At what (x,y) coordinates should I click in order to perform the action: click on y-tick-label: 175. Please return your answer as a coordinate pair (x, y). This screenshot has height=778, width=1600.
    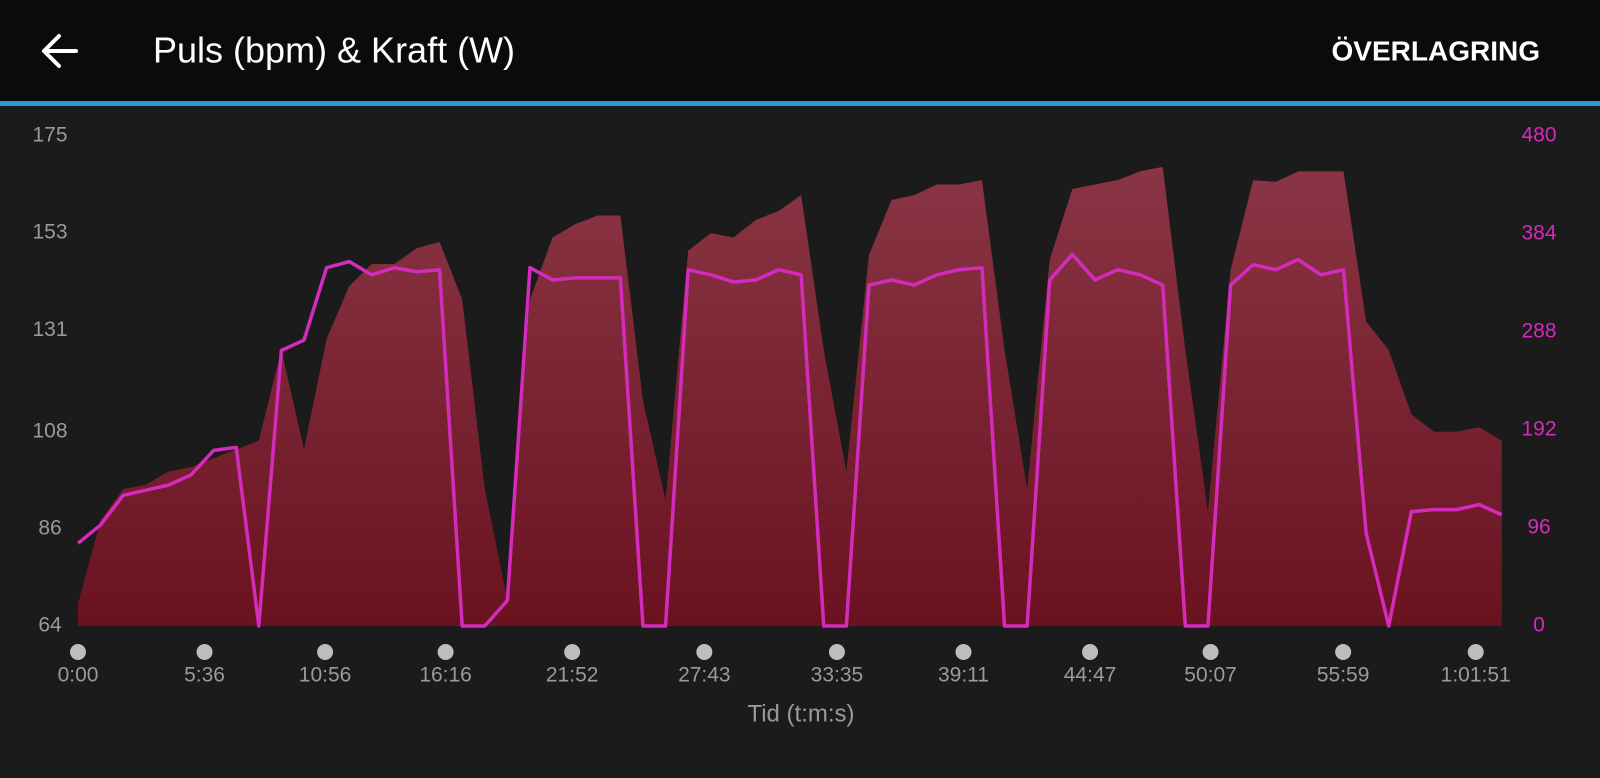
    Looking at the image, I should click on (49, 135).